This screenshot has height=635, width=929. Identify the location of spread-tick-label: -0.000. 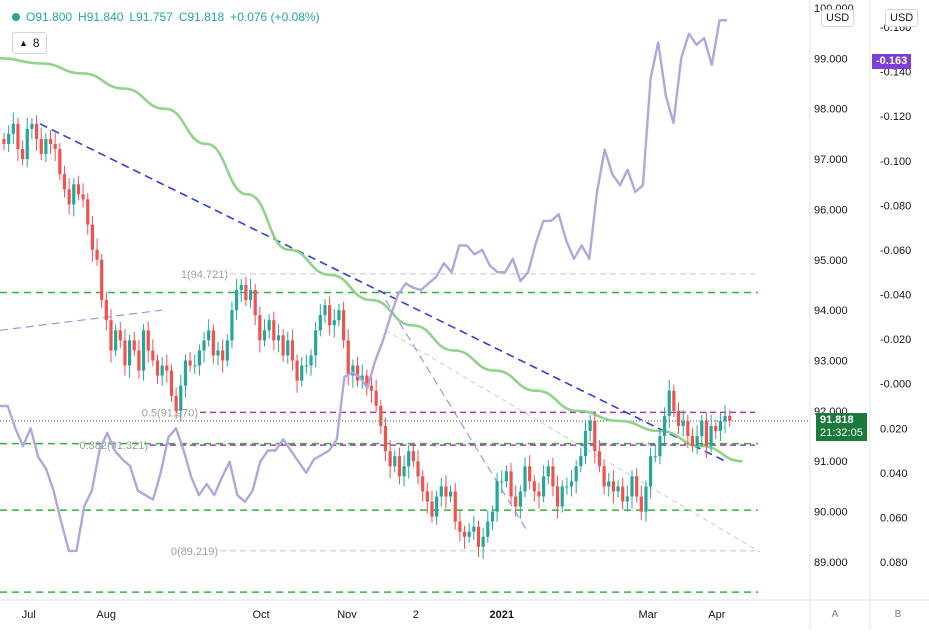
(895, 385).